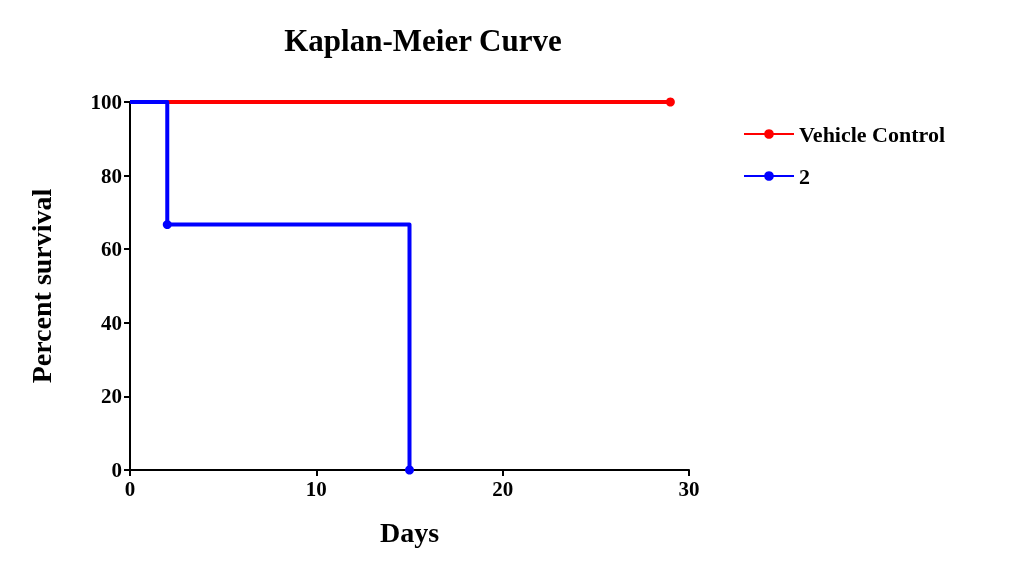 Image resolution: width=1032 pixels, height=578 pixels. I want to click on legend-label: 2, so click(804, 176).